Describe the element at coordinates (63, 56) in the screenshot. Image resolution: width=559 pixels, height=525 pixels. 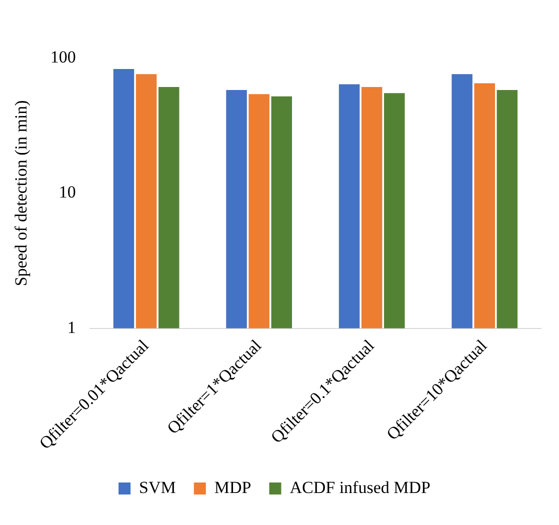
I see `y-tick-label: 100` at that location.